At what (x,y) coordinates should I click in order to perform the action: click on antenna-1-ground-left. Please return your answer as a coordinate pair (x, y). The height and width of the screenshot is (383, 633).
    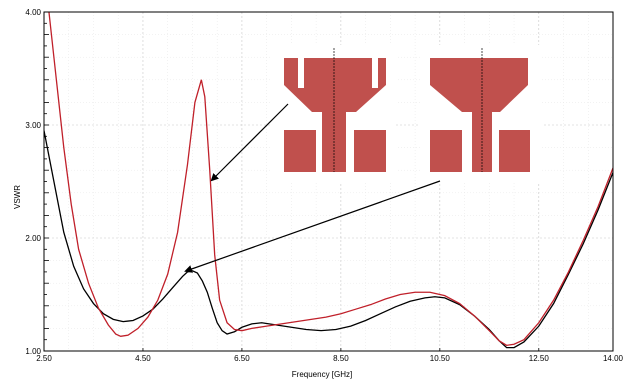
    Looking at the image, I should click on (300, 151).